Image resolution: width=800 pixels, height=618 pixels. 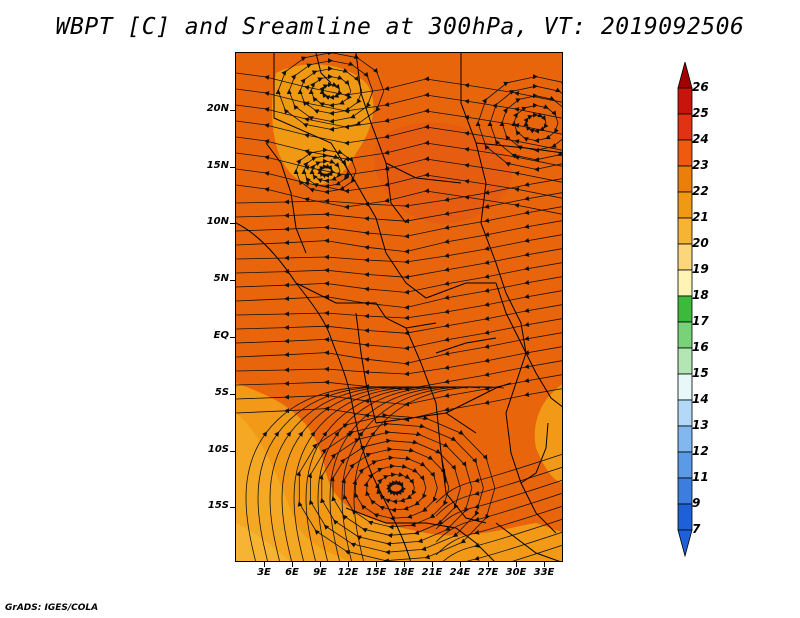 What do you see at coordinates (685, 543) in the screenshot?
I see `colorbar-bottom-arrow` at bounding box center [685, 543].